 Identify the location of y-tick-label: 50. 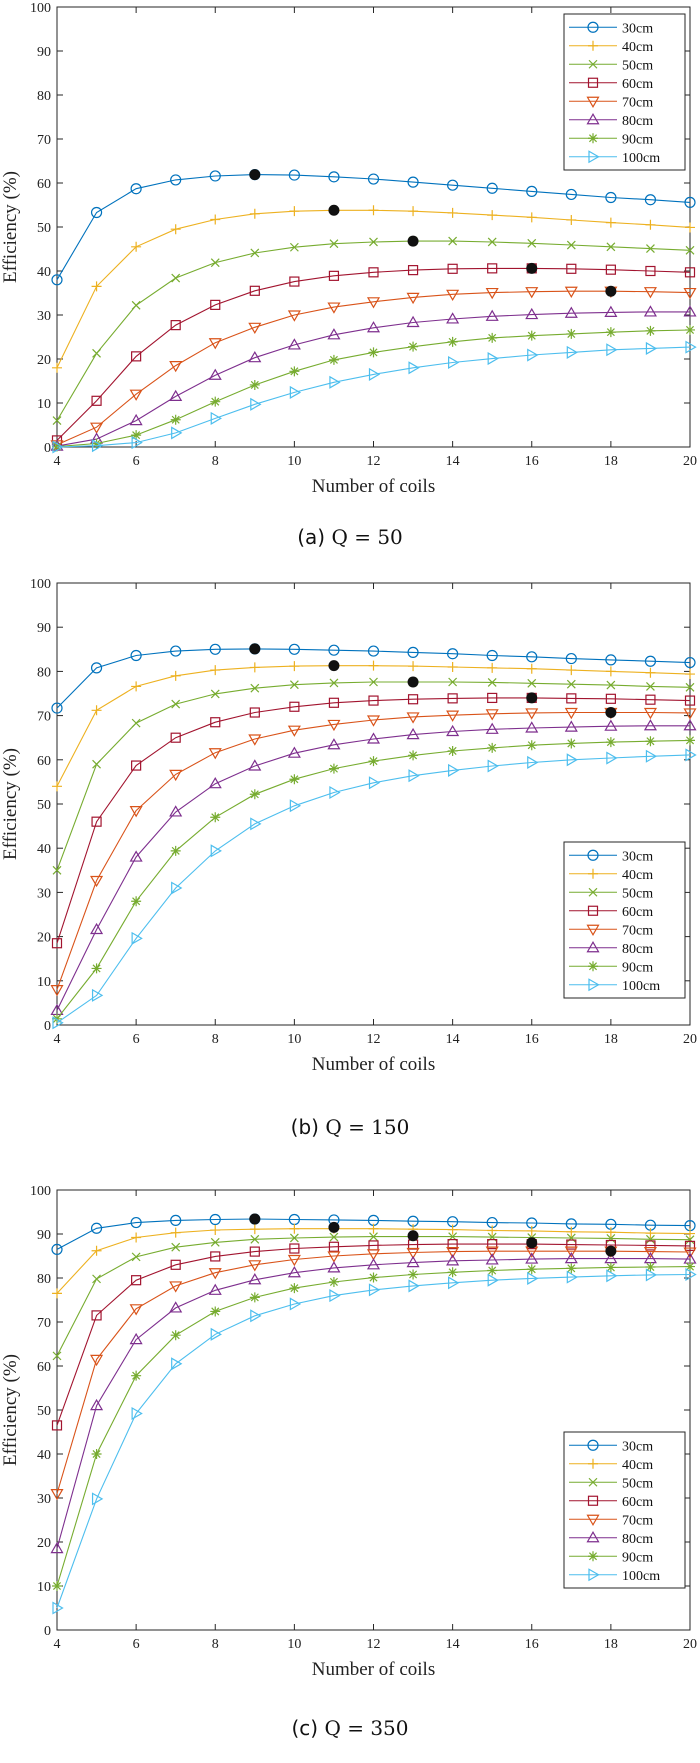
(44, 805).